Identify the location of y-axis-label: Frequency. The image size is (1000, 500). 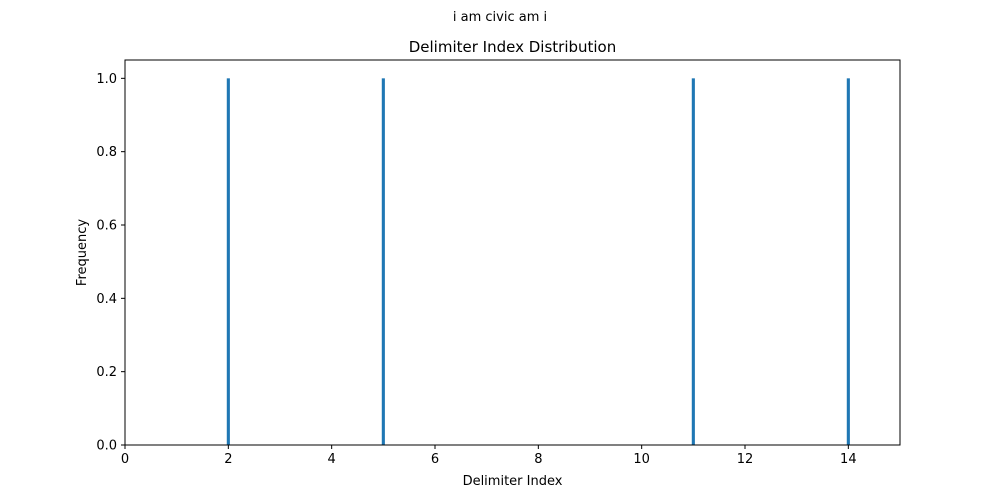
(82, 252).